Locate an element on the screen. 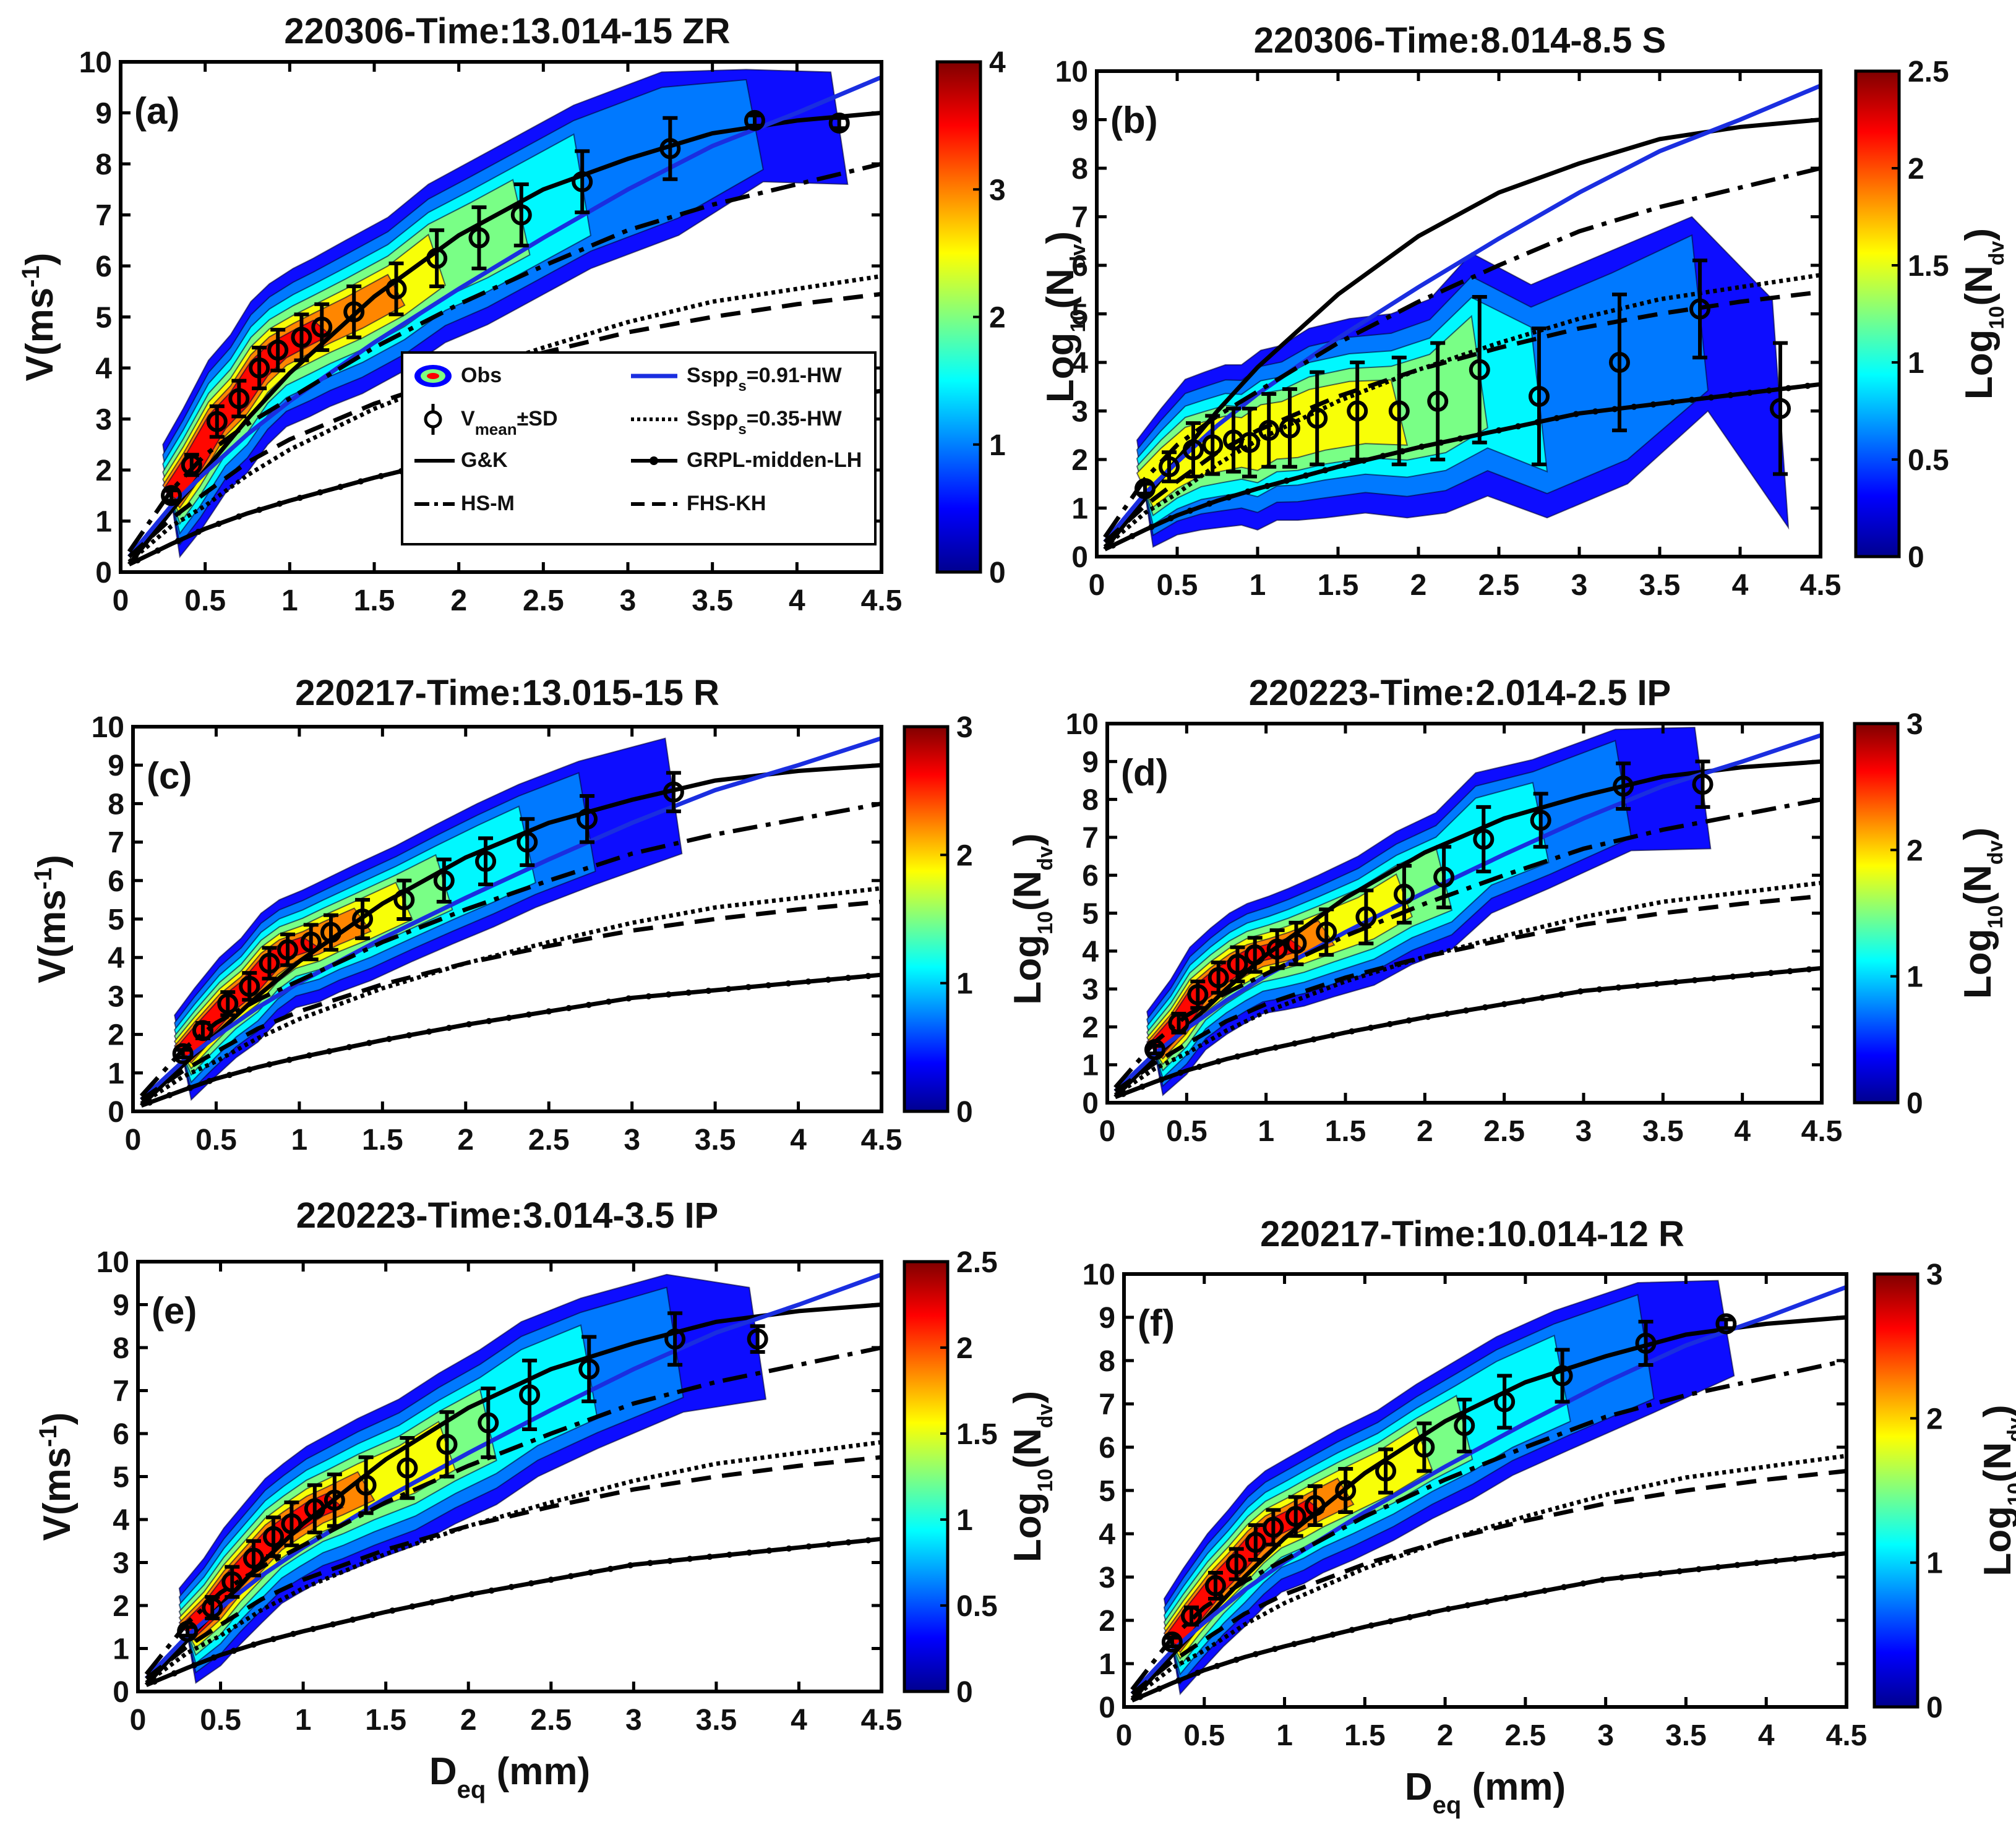 This screenshot has height=1843, width=2016. colorbar-tick-label: 3 is located at coordinates (997, 190).